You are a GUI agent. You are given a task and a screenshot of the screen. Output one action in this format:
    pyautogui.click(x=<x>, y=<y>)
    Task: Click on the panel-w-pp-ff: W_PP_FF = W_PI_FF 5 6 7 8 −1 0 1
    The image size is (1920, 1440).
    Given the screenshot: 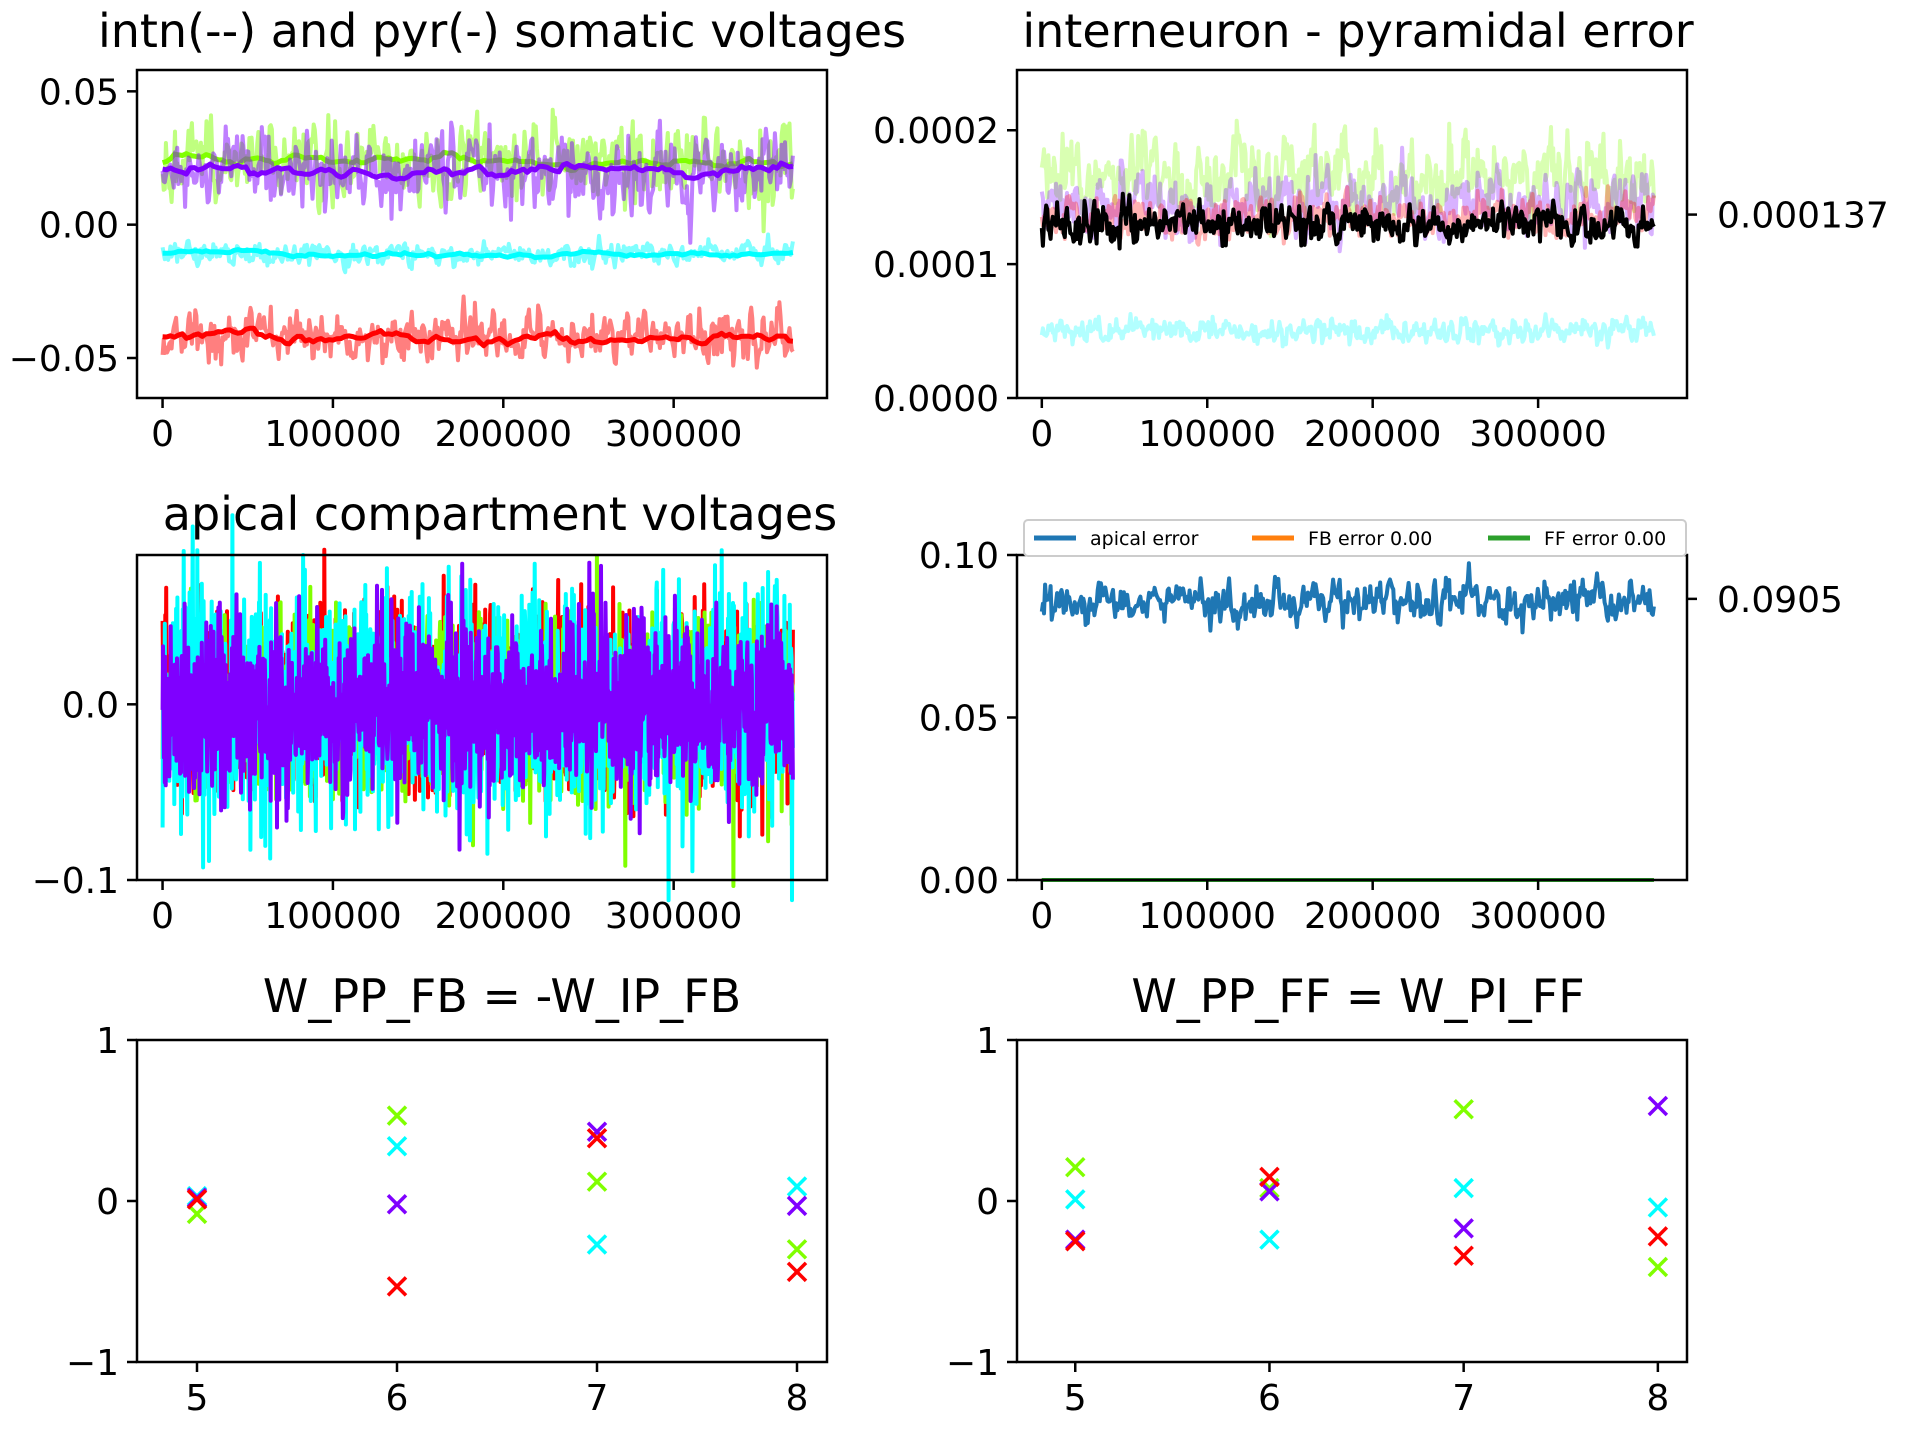 What is the action you would take?
    pyautogui.click(x=1317, y=1194)
    